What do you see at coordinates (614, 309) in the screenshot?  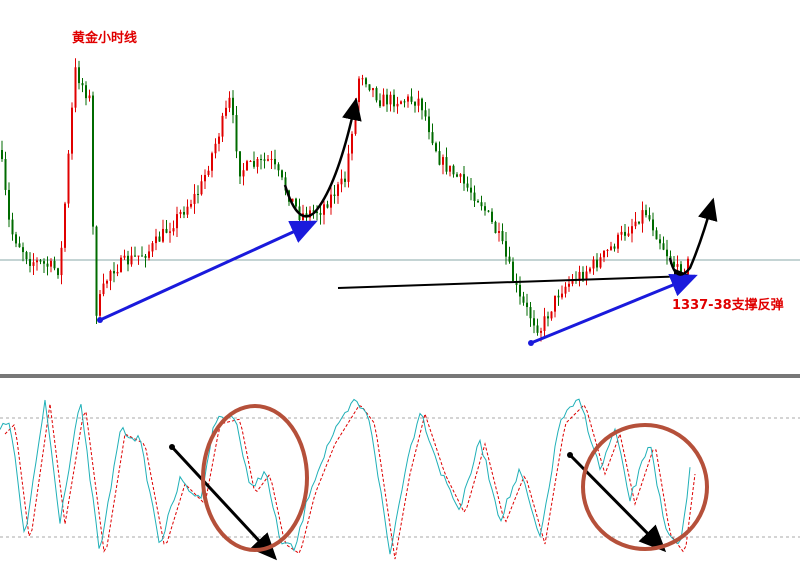 I see `trend-arrow` at bounding box center [614, 309].